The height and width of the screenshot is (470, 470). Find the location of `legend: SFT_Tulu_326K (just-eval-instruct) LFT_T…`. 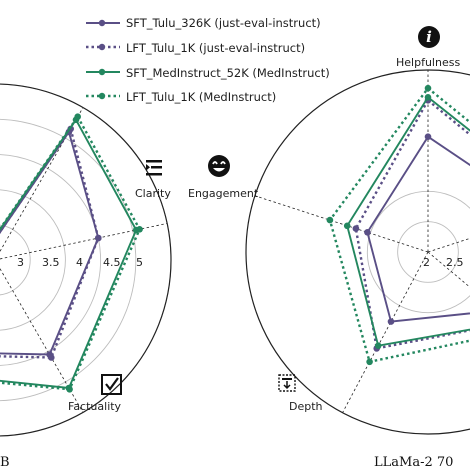

legend: SFT_Tulu_326K (just-eval-instruct) LFT_T… is located at coordinates (208, 60).